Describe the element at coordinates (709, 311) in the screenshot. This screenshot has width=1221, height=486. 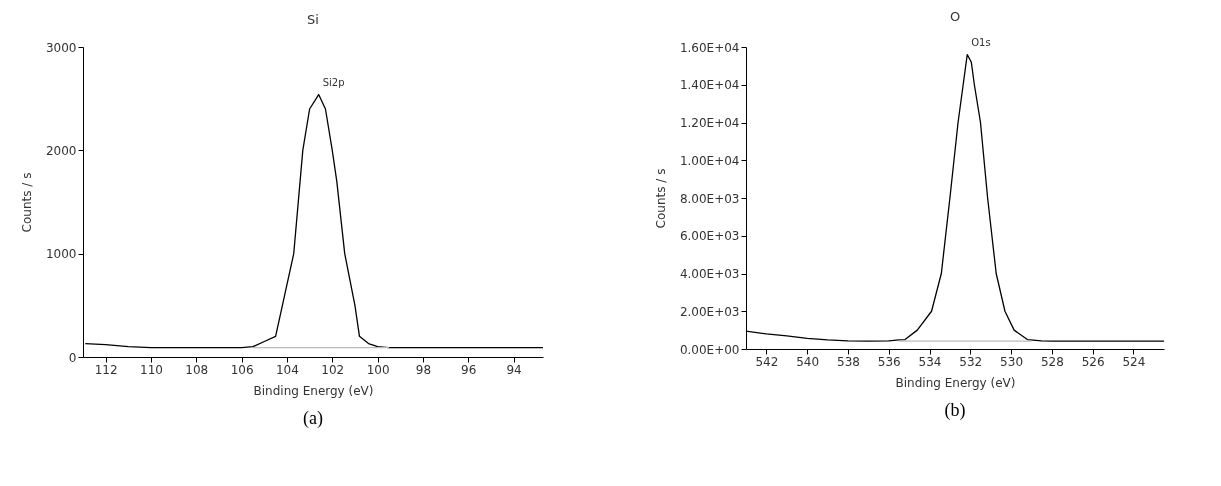
I see `y-tick-label: 2.00E+03` at that location.